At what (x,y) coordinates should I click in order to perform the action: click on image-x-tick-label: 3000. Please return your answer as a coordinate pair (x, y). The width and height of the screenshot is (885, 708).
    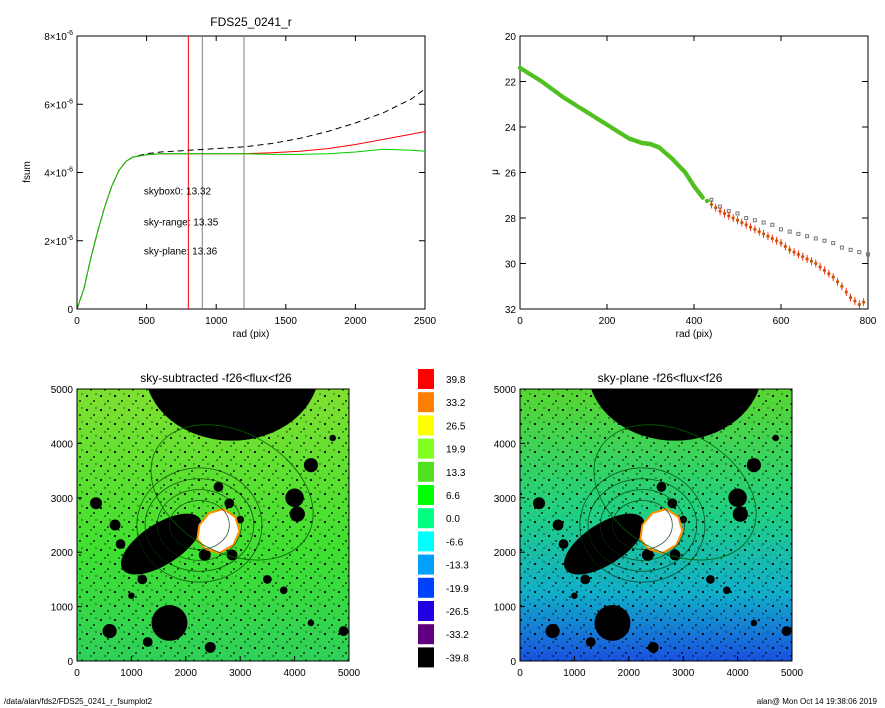
    Looking at the image, I should click on (683, 673).